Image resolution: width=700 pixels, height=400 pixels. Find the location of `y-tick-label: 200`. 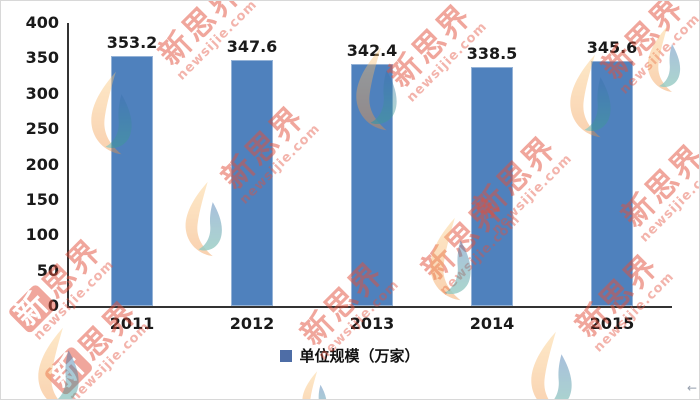

y-tick-label: 200 is located at coordinates (42, 164).